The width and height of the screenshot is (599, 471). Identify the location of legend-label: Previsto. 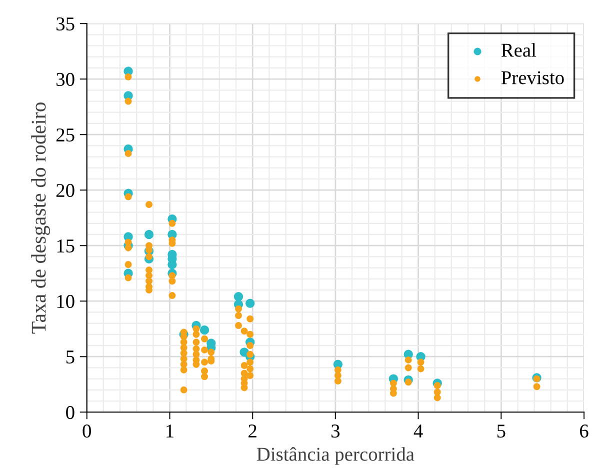
(532, 77).